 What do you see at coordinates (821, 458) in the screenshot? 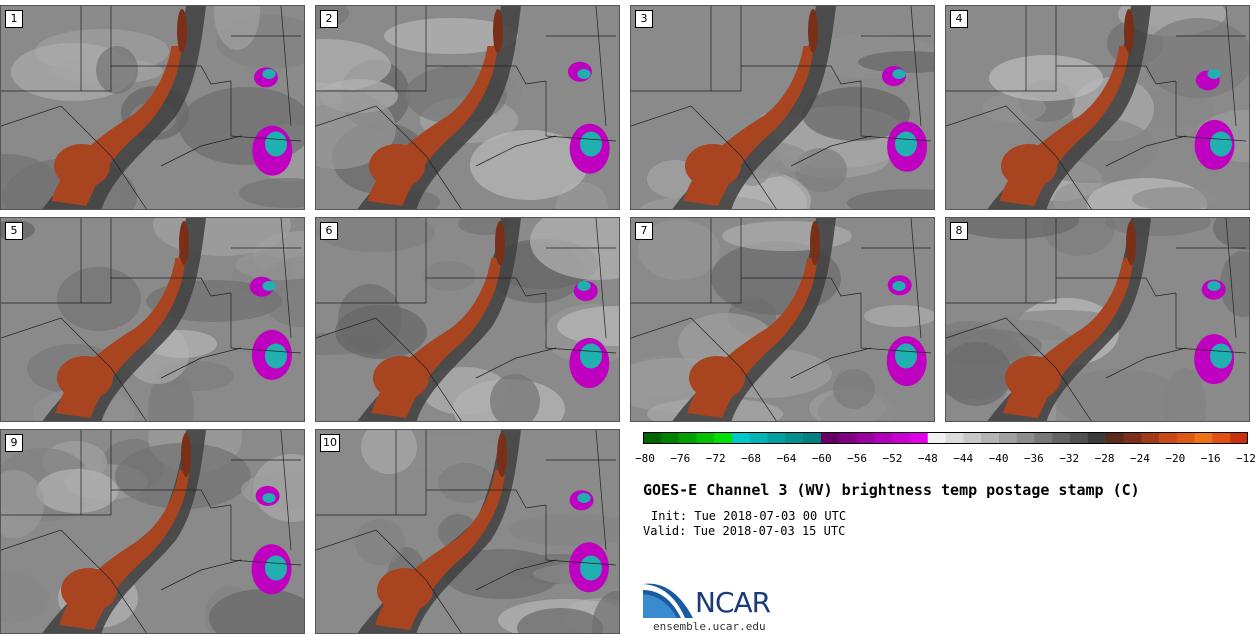
I see `colorbar-tick-label: −60` at bounding box center [821, 458].